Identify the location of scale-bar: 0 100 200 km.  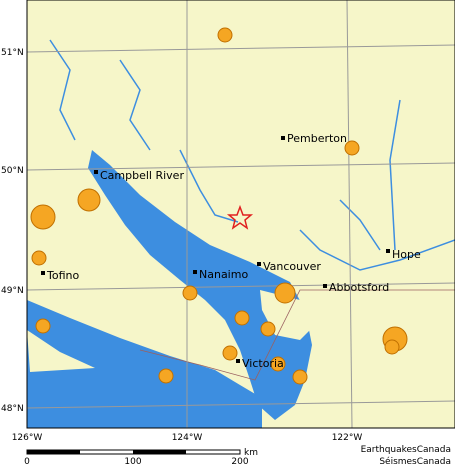
(141, 457).